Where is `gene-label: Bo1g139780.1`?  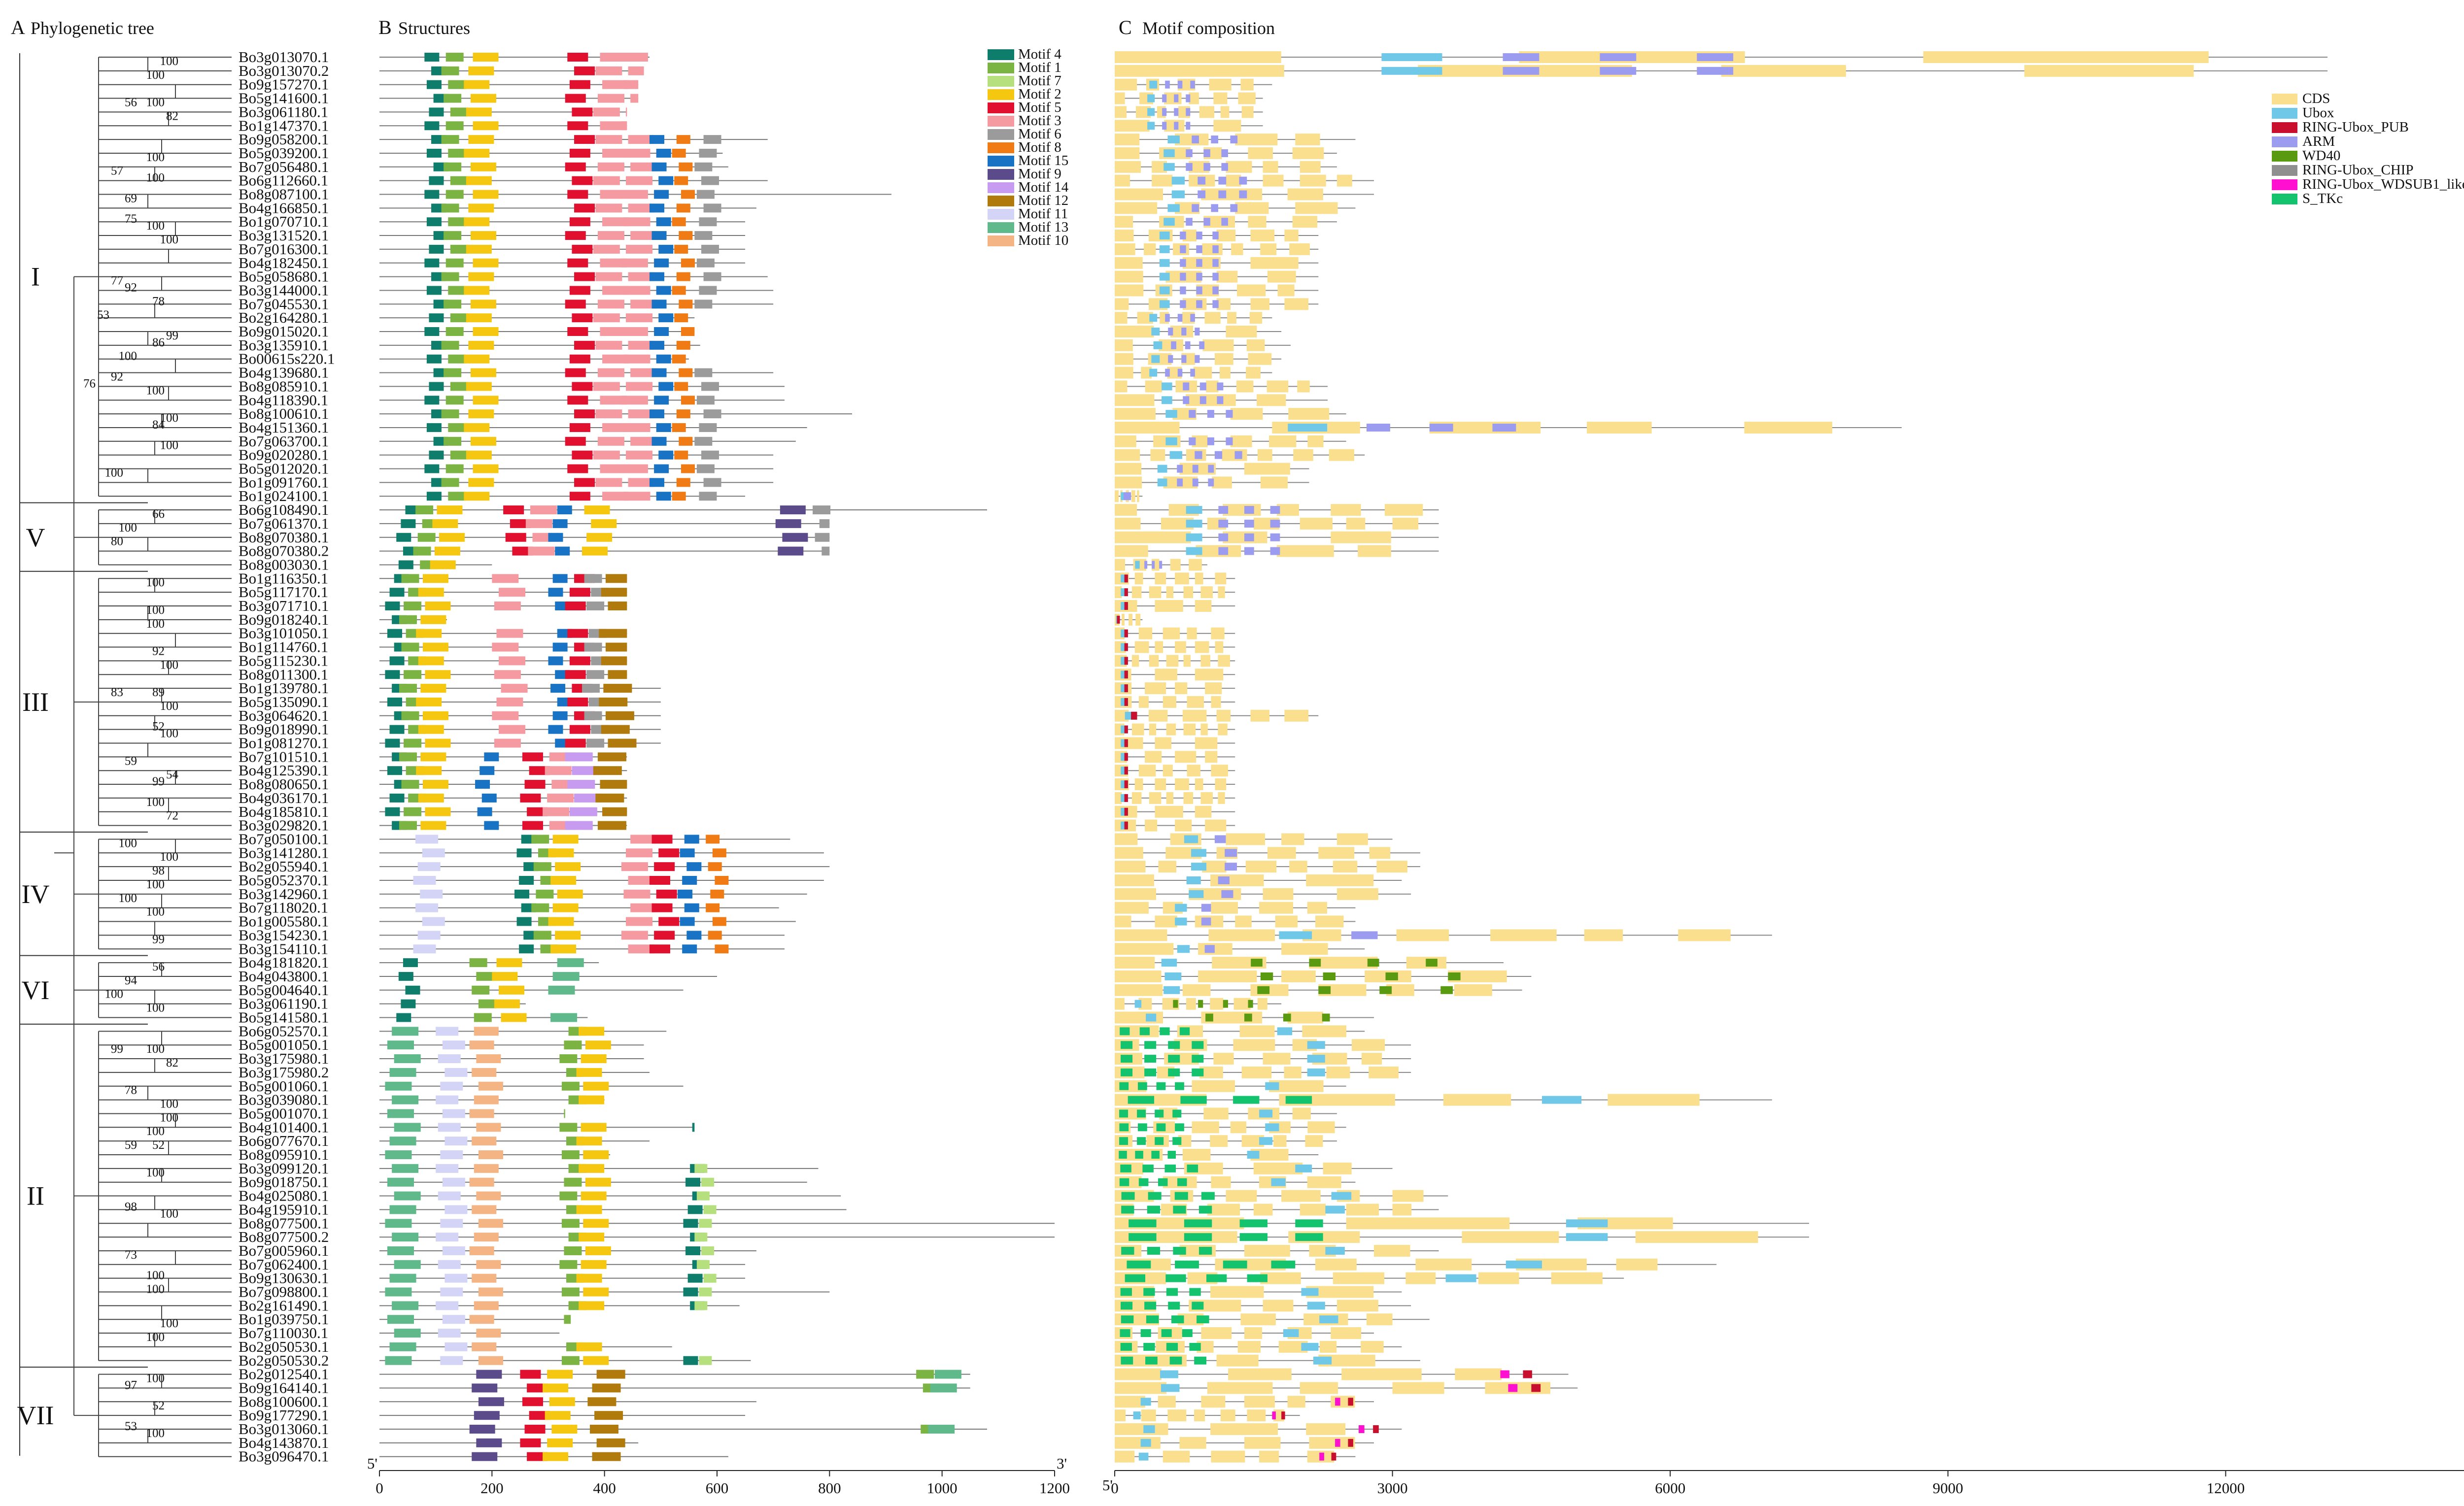
gene-label: Bo1g139780.1 is located at coordinates (284, 688).